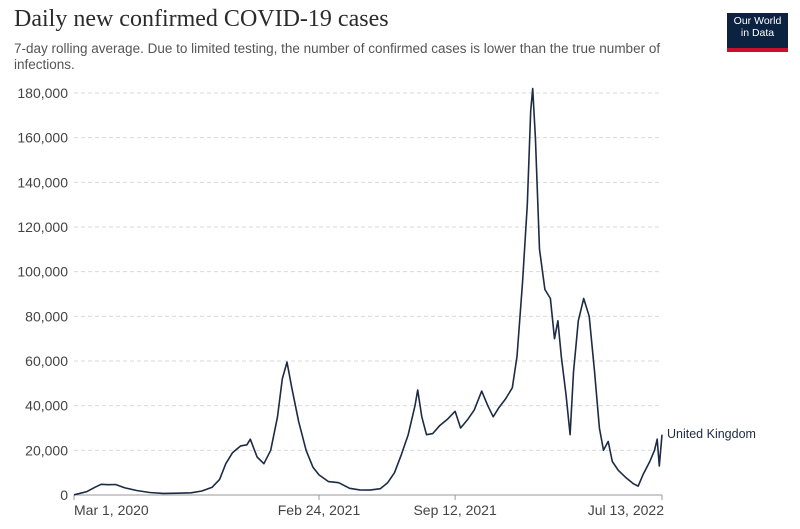 The width and height of the screenshot is (800, 529). I want to click on x-tick-label: Mar 1, 2020, so click(111, 510).